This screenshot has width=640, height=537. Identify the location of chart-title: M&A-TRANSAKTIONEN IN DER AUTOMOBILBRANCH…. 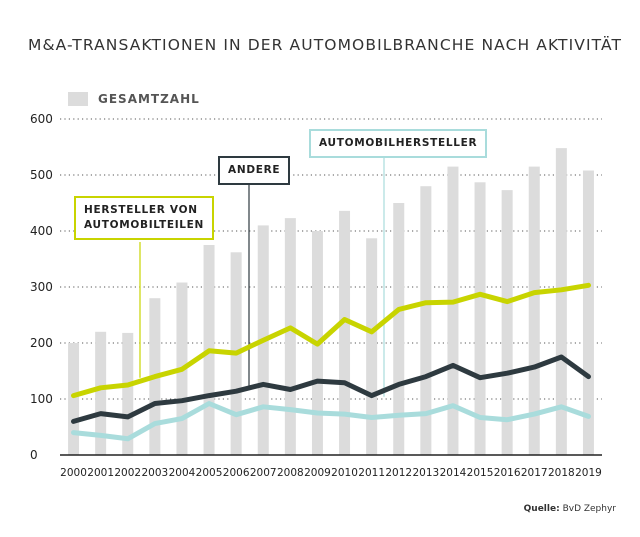
(325, 45).